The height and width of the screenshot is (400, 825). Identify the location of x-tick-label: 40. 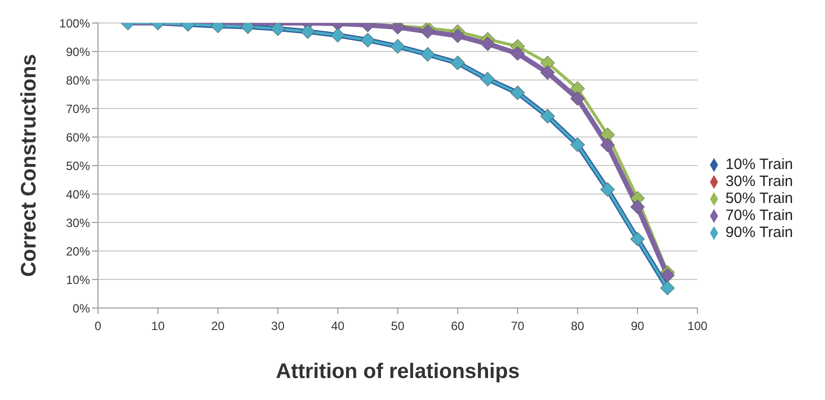
(338, 326).